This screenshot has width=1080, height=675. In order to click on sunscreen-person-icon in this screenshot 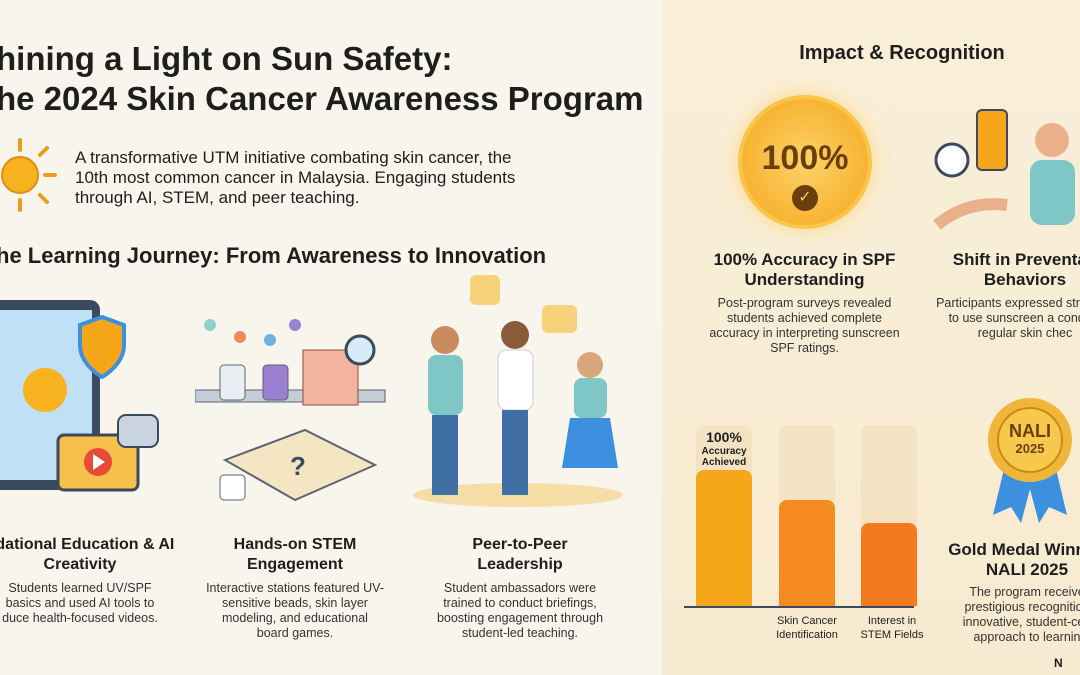, I will do `click(1004, 169)`.